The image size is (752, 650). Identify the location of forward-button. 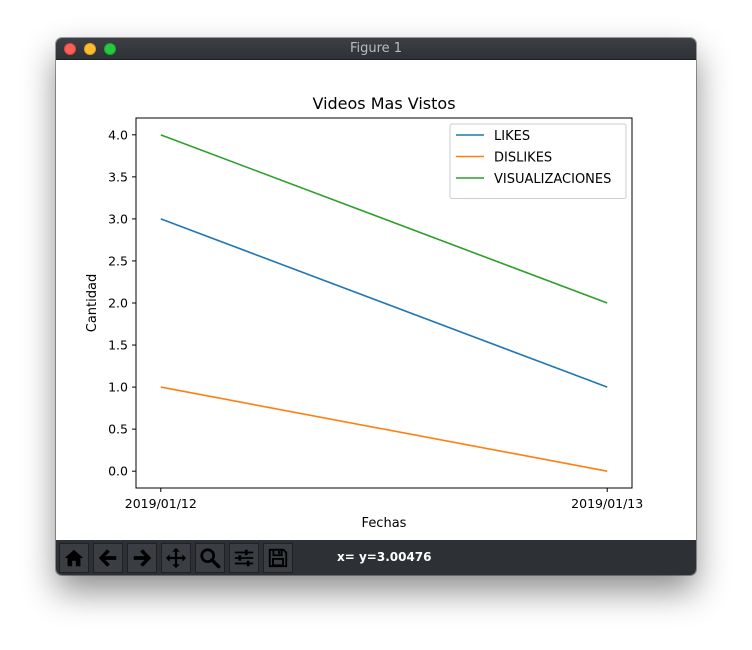
(142, 558).